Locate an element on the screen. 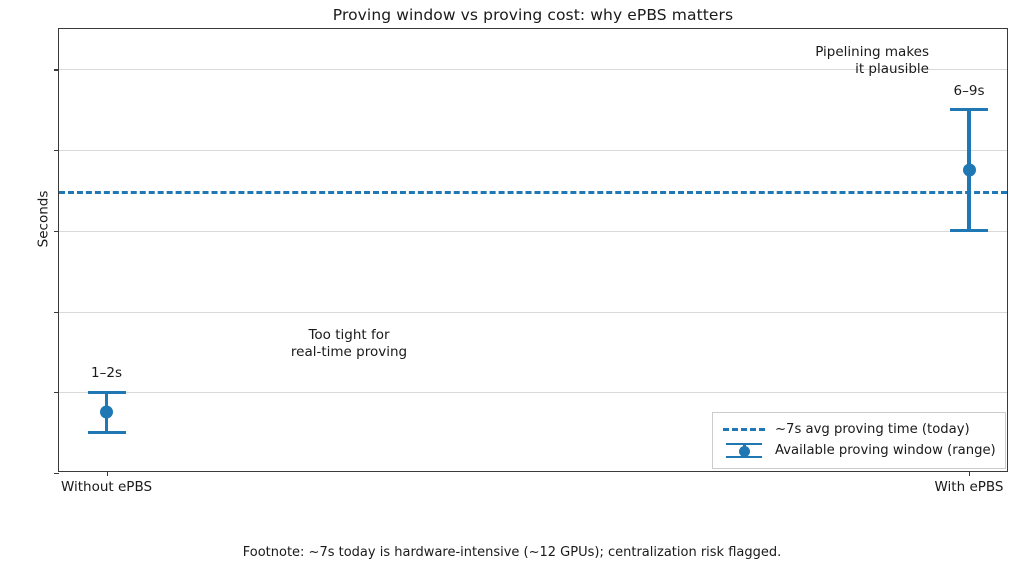  errorbar-value-label-without-epbs: 1–2s is located at coordinates (106, 373).